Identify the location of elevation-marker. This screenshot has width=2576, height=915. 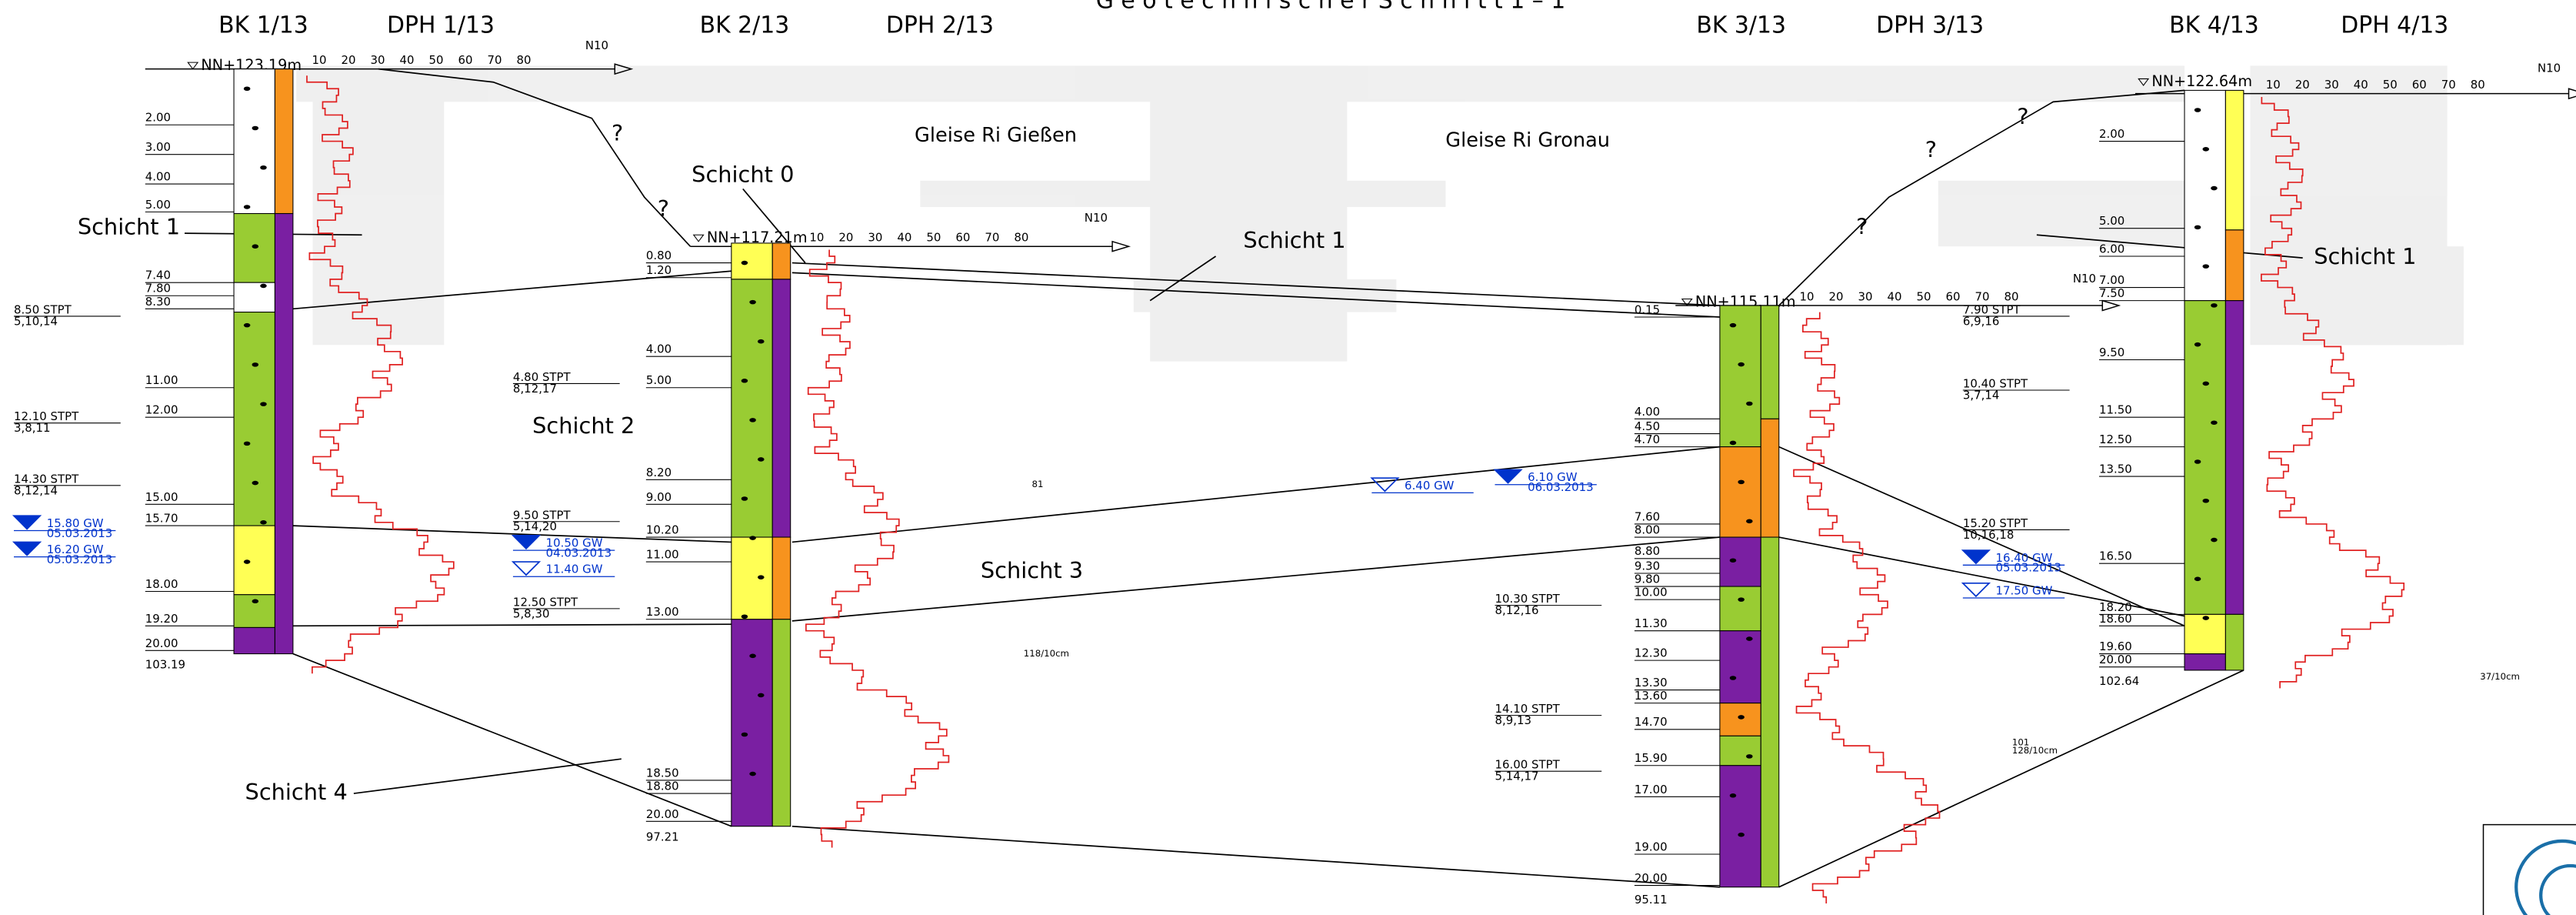
(698, 238).